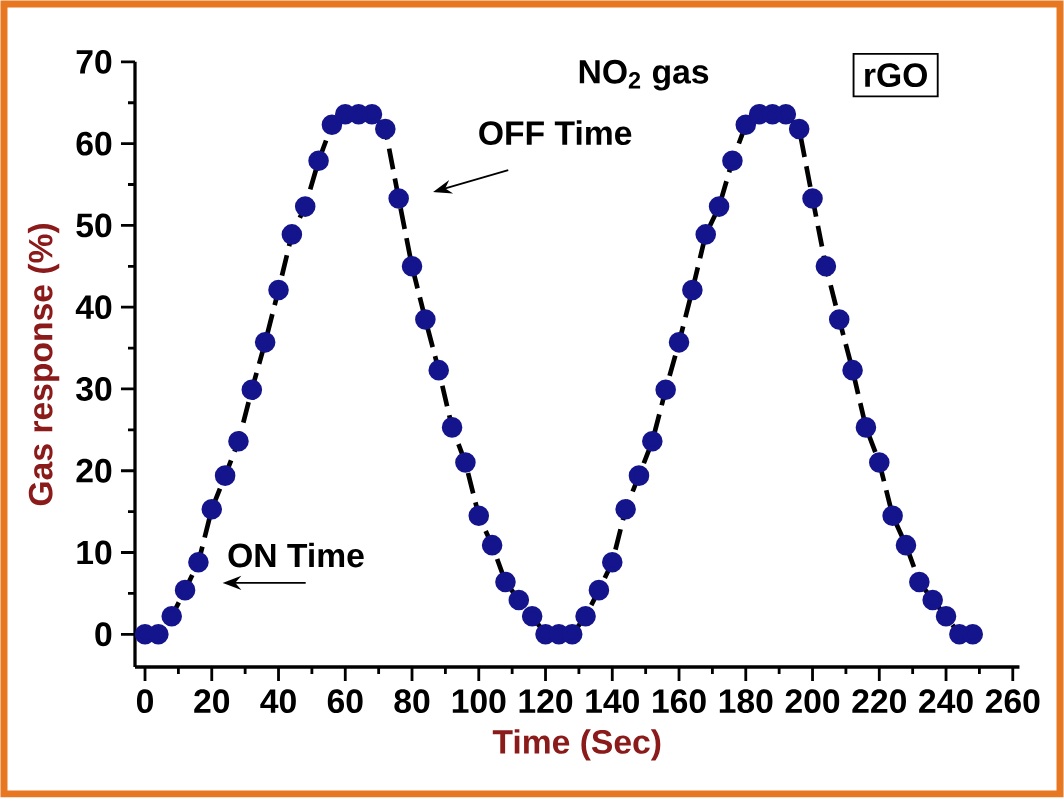 The image size is (1064, 798). What do you see at coordinates (896, 75) in the screenshot?
I see `annotation: rGO` at bounding box center [896, 75].